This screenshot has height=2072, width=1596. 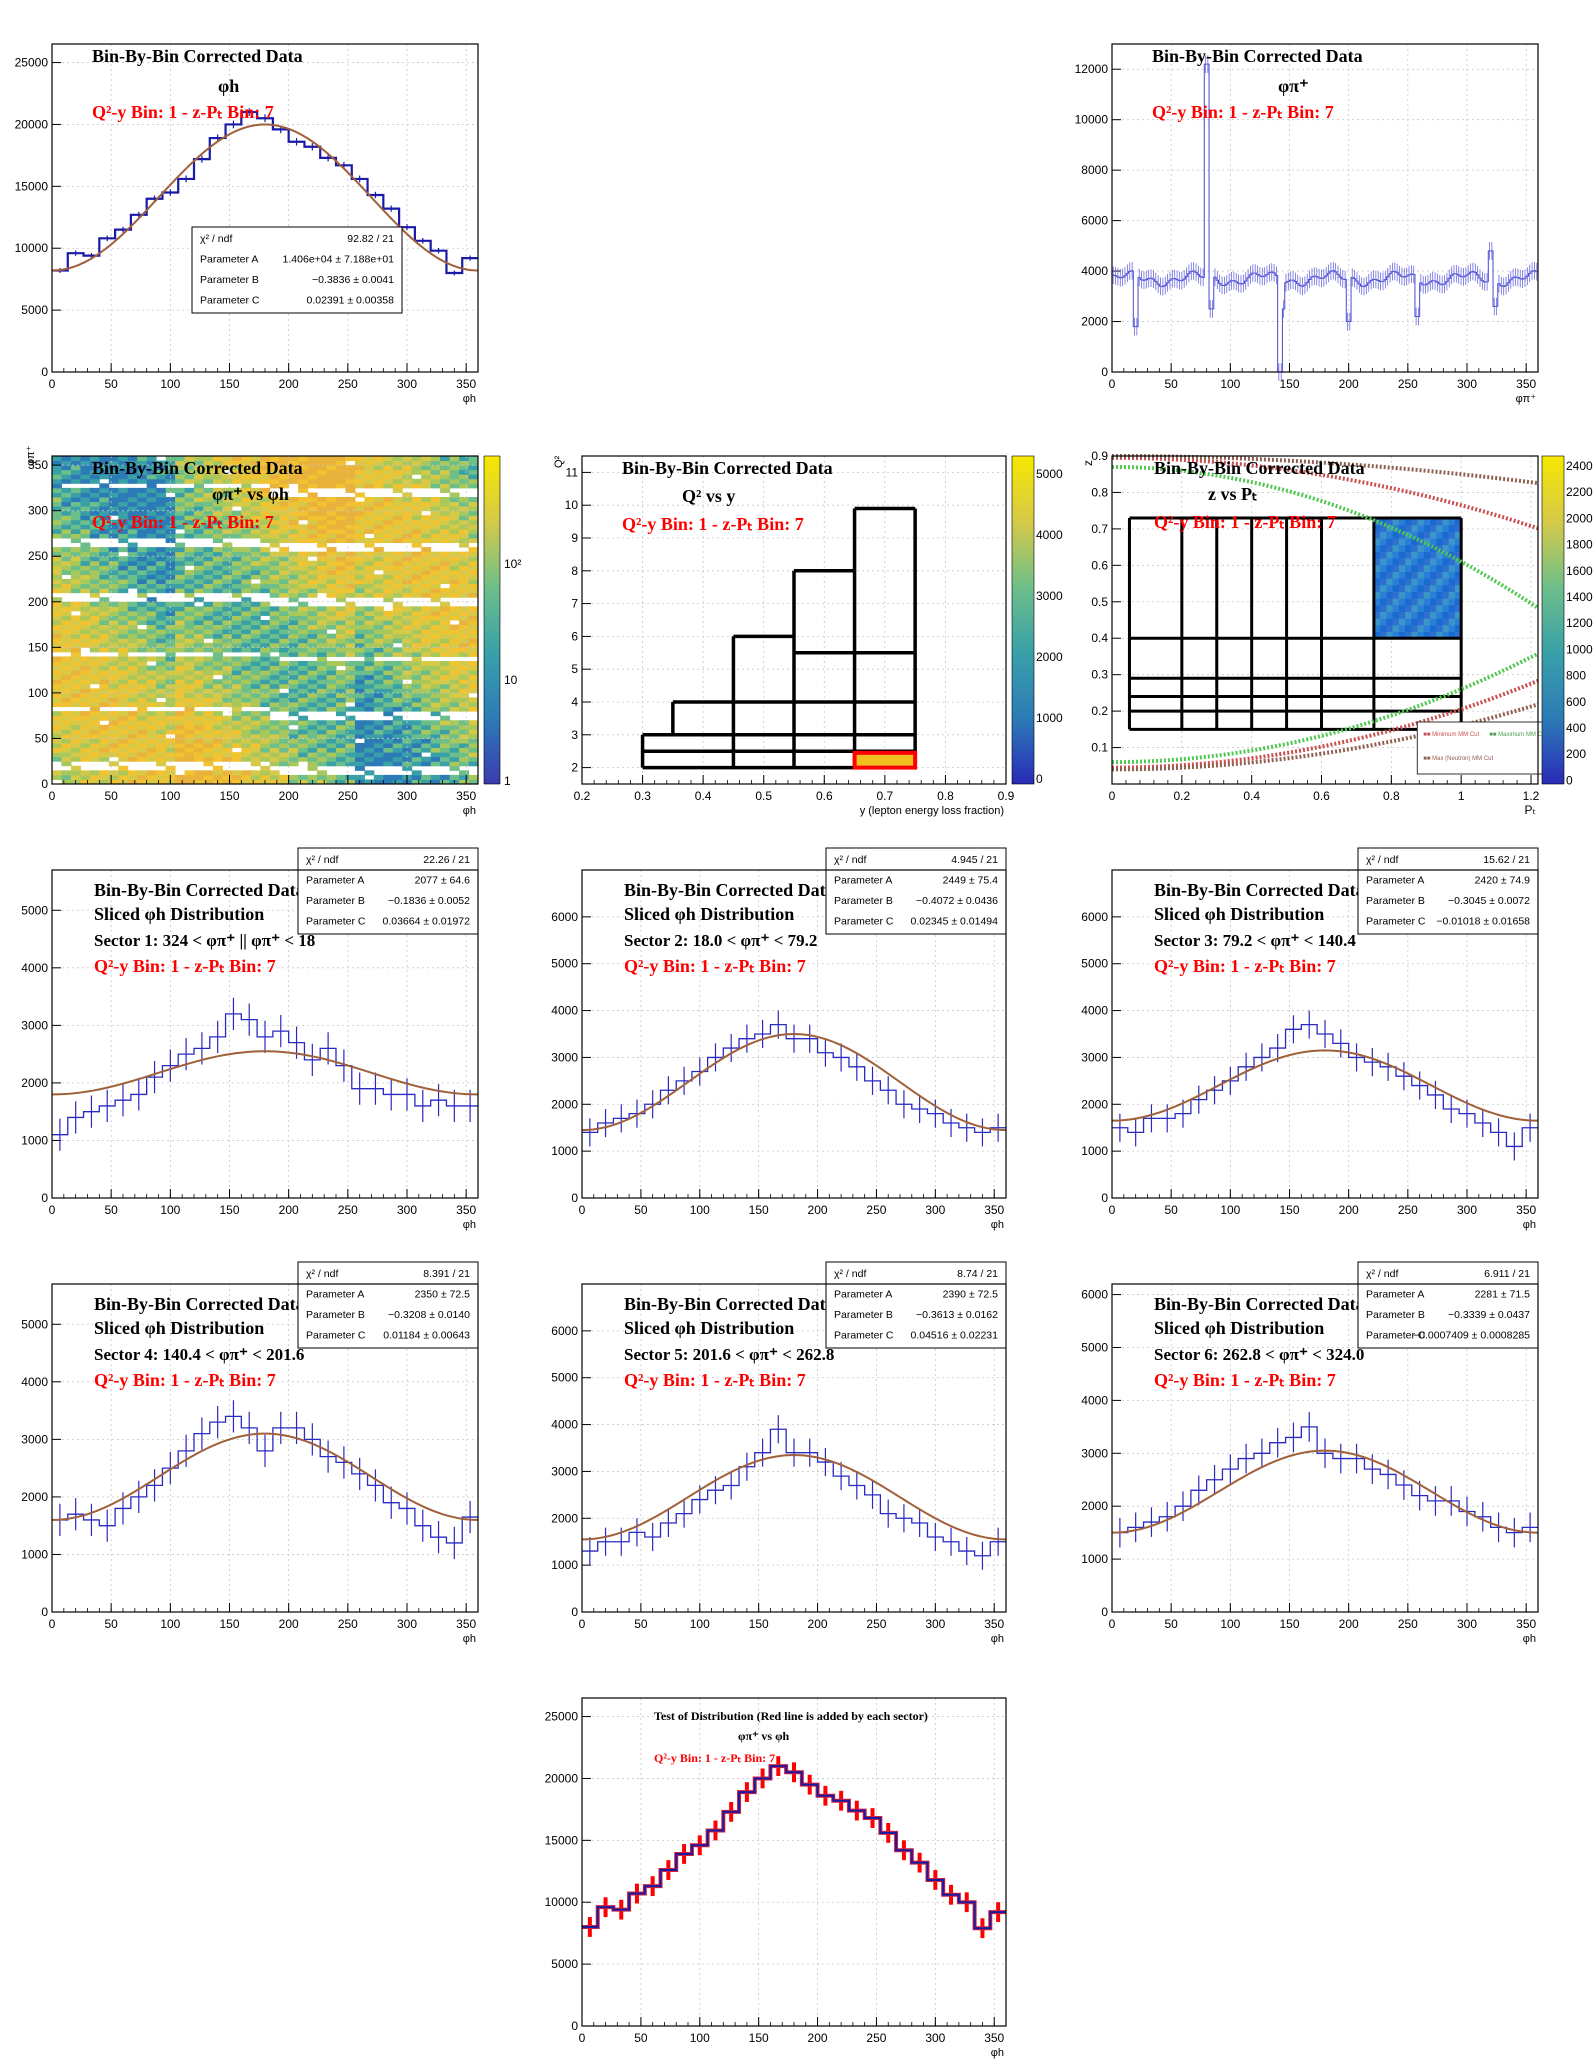 What do you see at coordinates (170, 1624) in the screenshot?
I see `x-tick-label: 100` at bounding box center [170, 1624].